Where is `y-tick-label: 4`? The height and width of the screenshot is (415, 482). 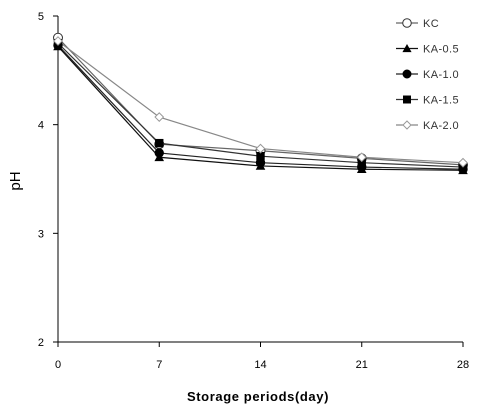
y-tick-label: 4 is located at coordinates (41, 126).